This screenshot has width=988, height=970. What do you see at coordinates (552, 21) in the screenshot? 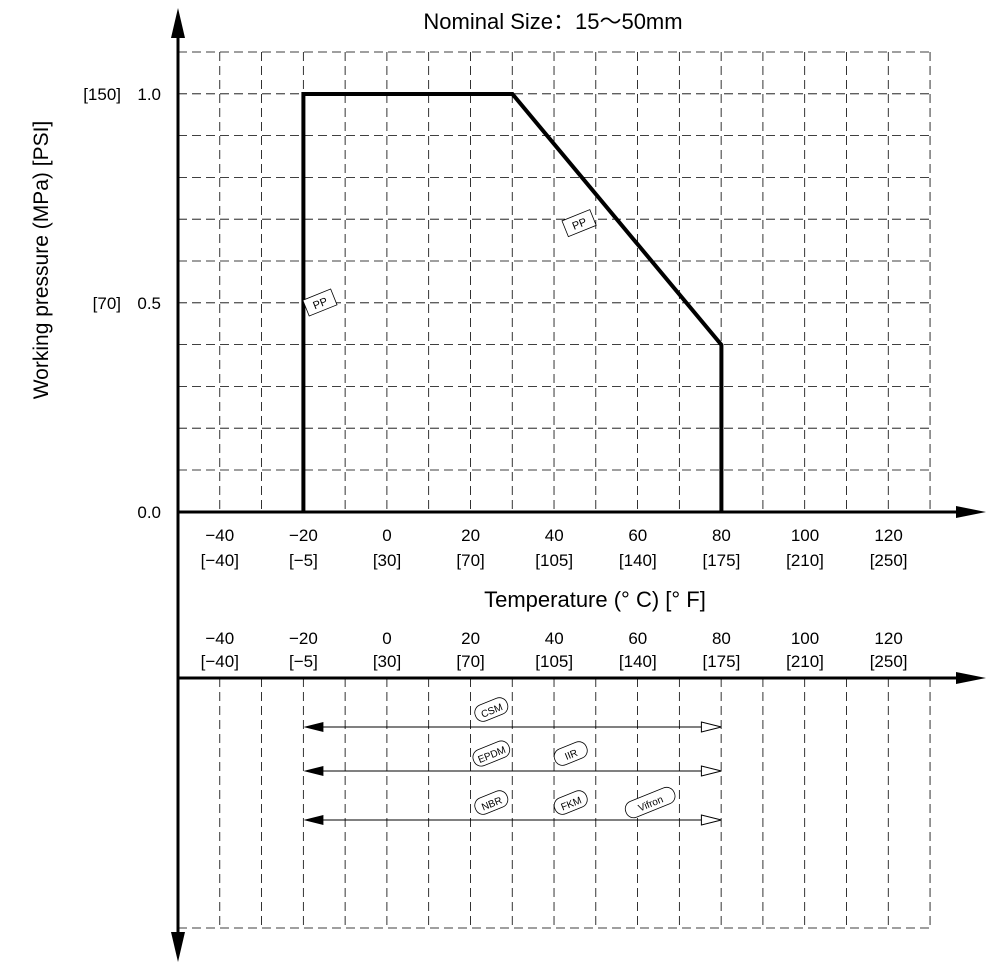
I see `chart-title: Nominal Size：15～50mm` at bounding box center [552, 21].